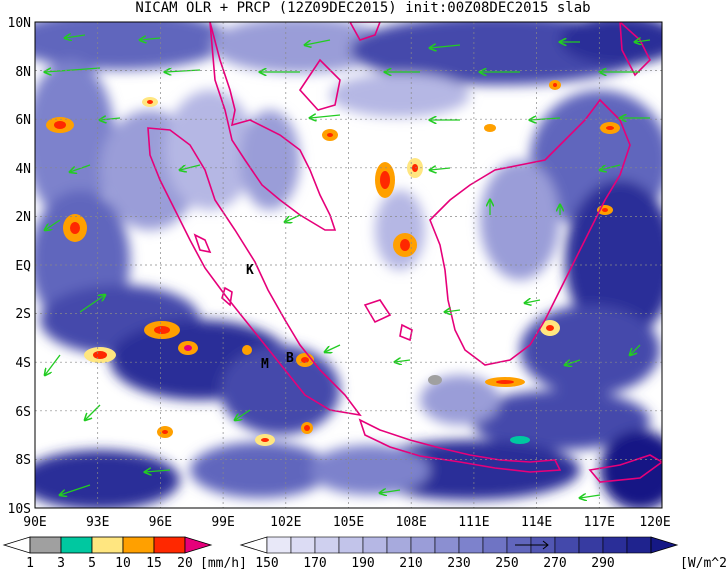 The height and width of the screenshot is (571, 726). Describe the element at coordinates (314, 563) in the screenshot. I see `olr-tick-label: 170` at that location.